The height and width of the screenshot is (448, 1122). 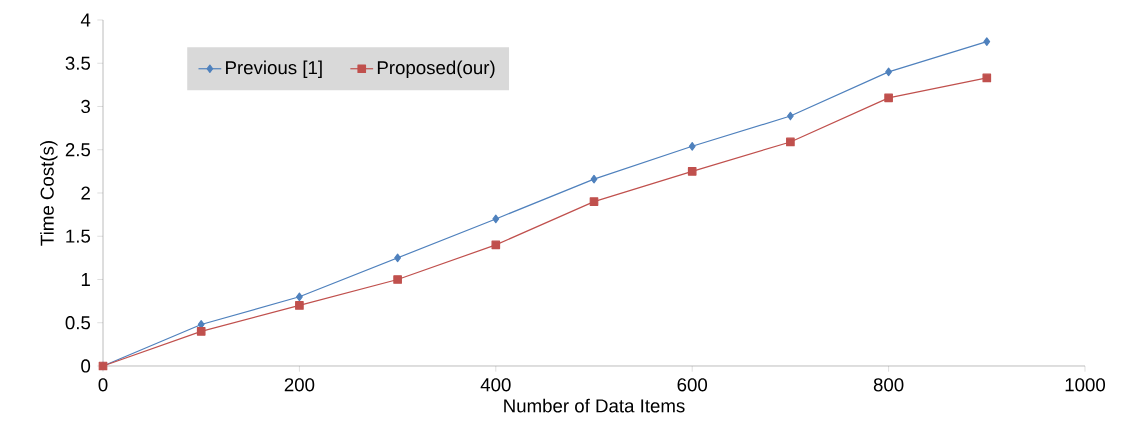 I want to click on y-tick-label: 4, so click(x=85, y=20).